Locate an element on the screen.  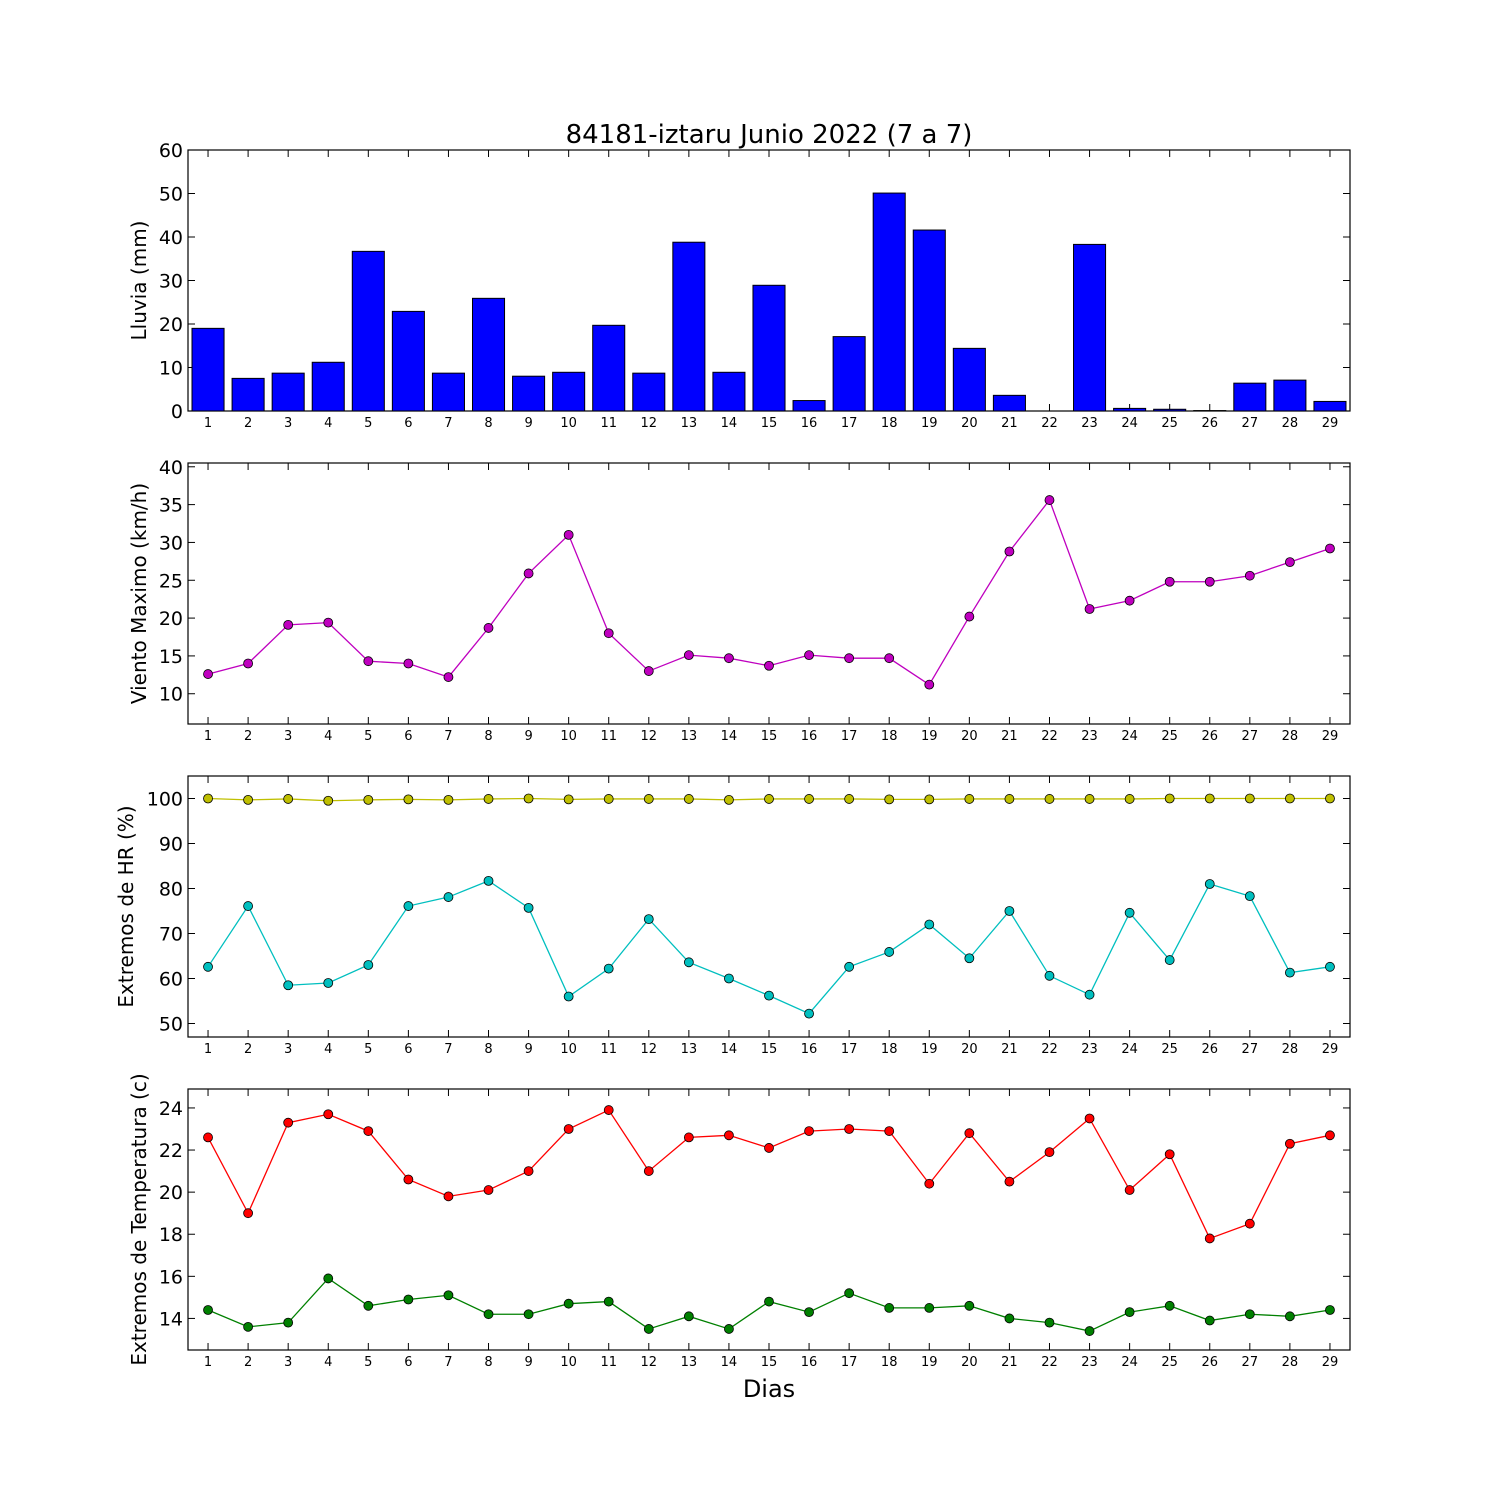
y-tick-label: 50 is located at coordinates (171, 1025).